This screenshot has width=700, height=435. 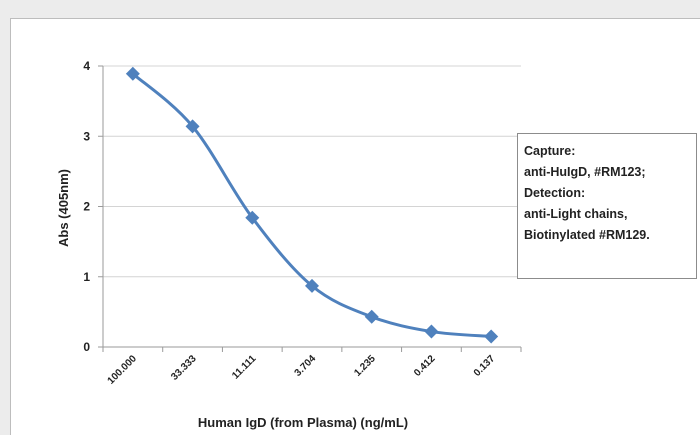 What do you see at coordinates (555, 193) in the screenshot?
I see `annotation-line: Detection:` at bounding box center [555, 193].